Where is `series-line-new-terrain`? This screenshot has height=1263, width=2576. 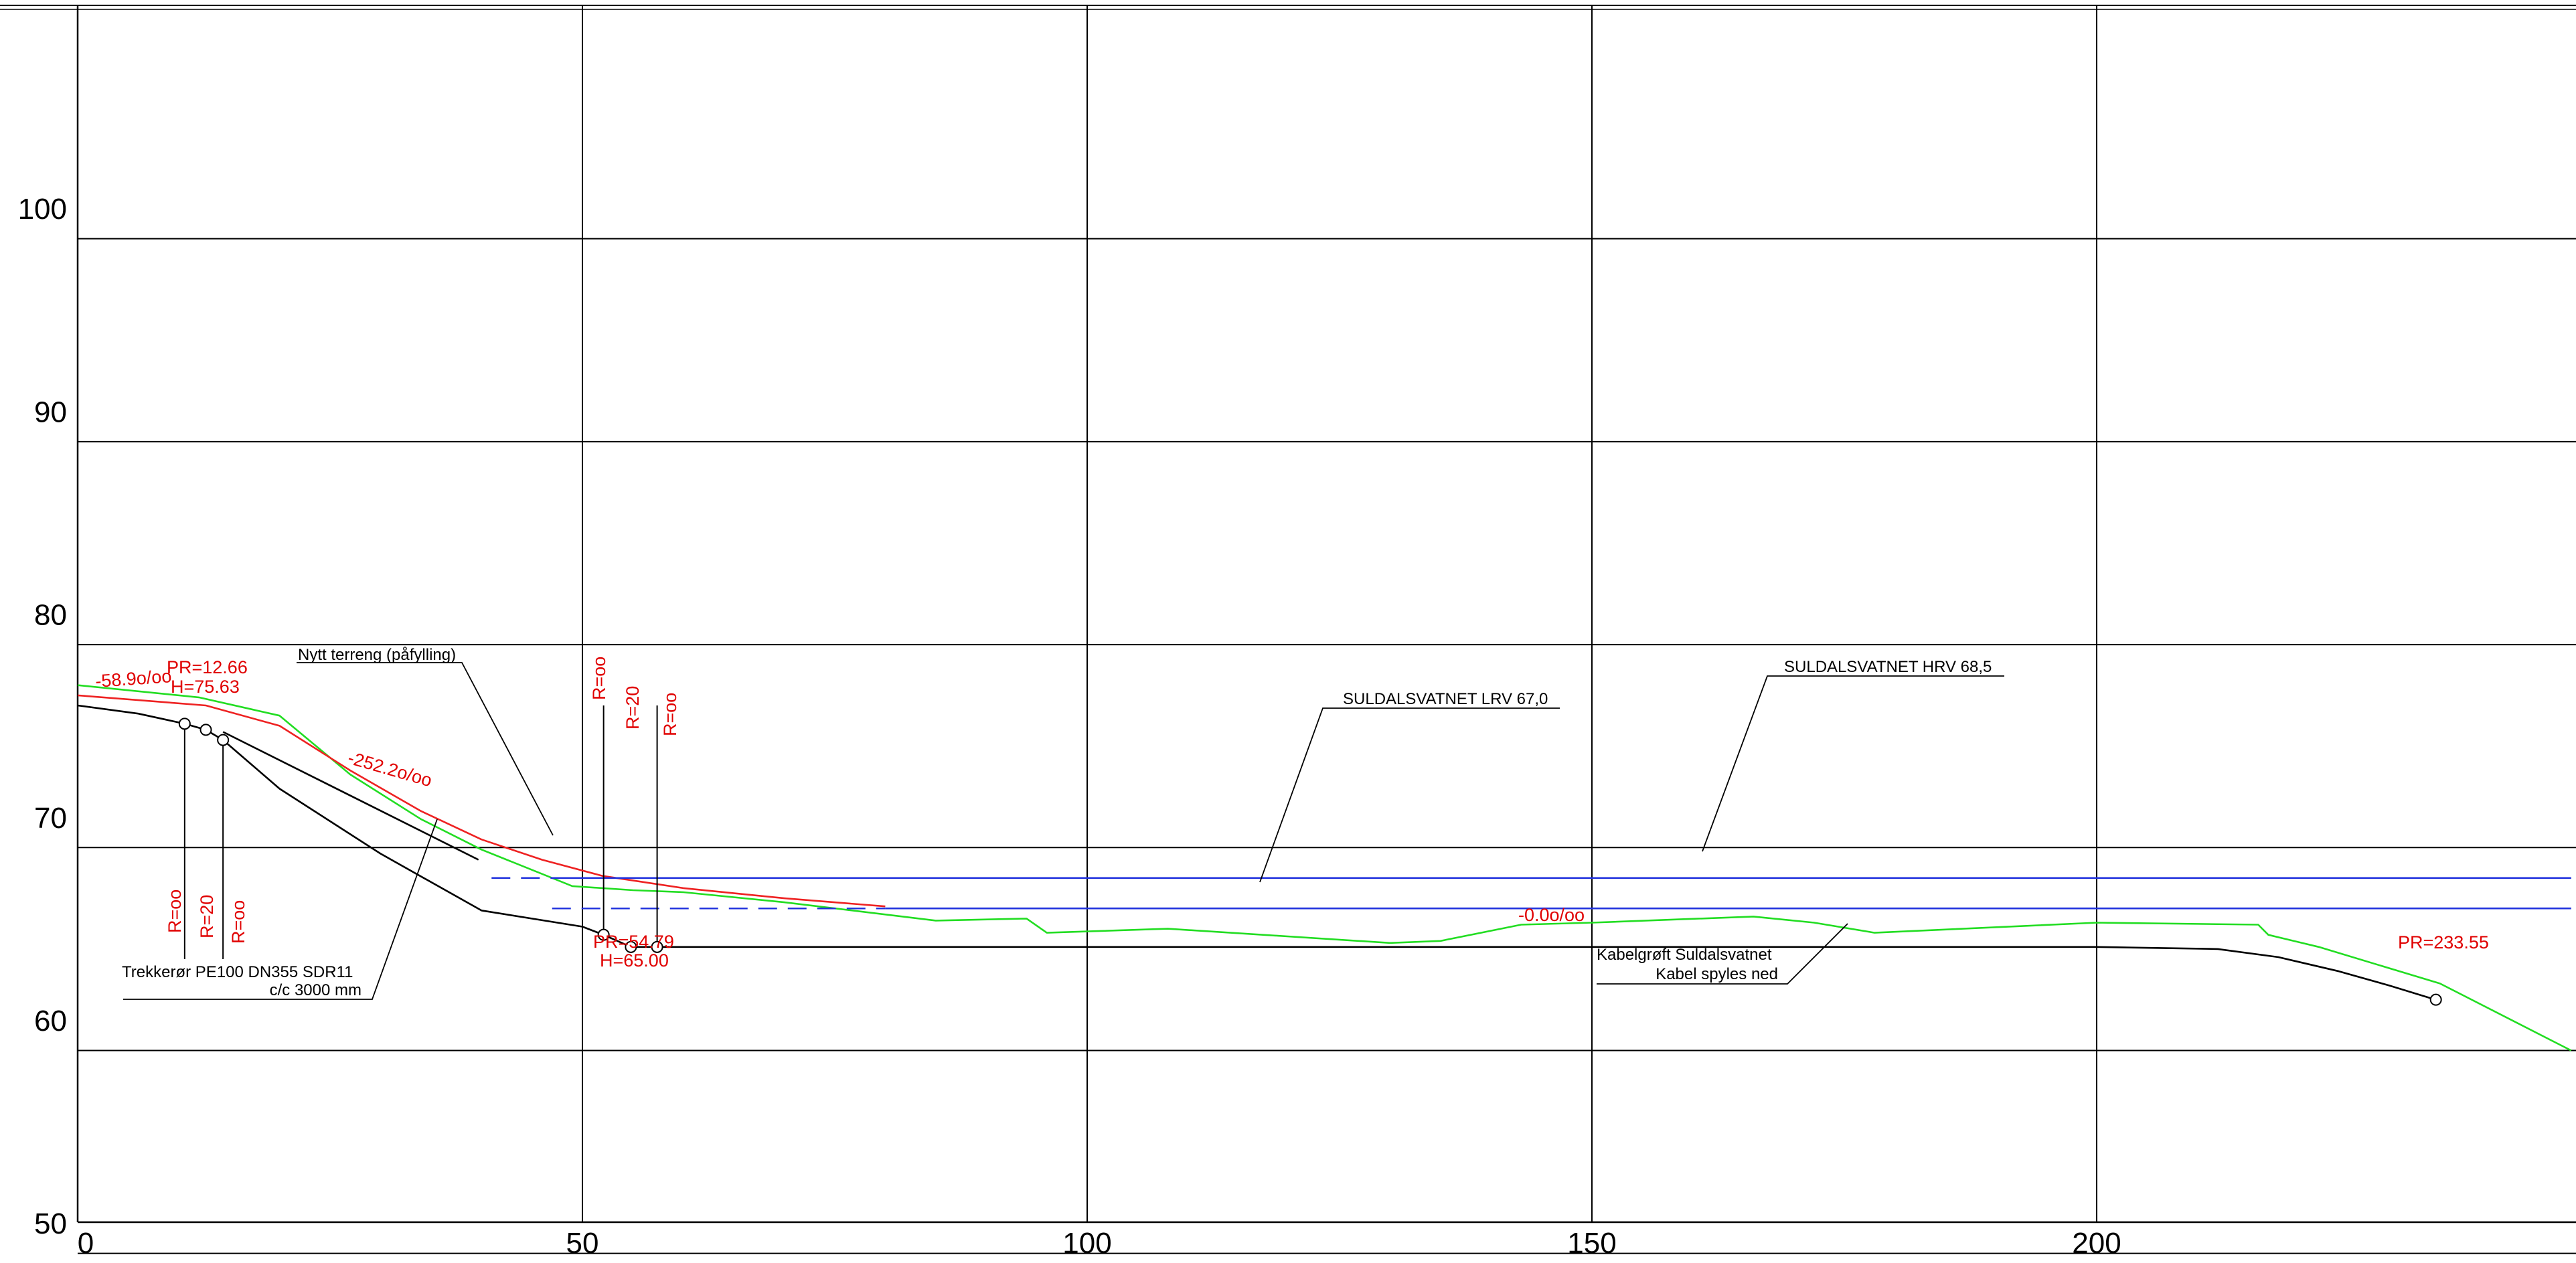 series-line-new-terrain is located at coordinates (482, 801).